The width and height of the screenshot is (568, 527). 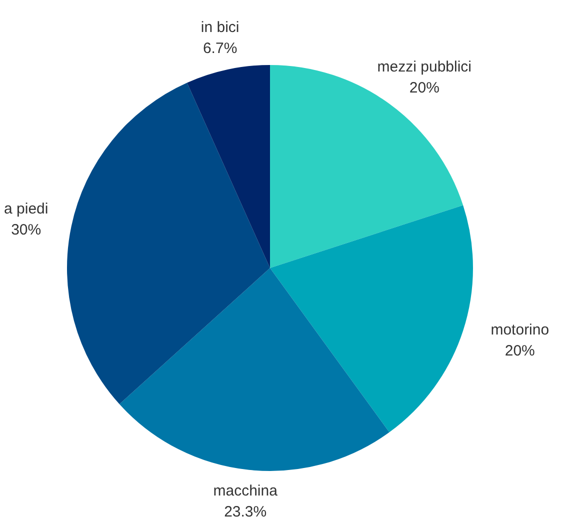 I want to click on slice-label: macchina, so click(x=245, y=491).